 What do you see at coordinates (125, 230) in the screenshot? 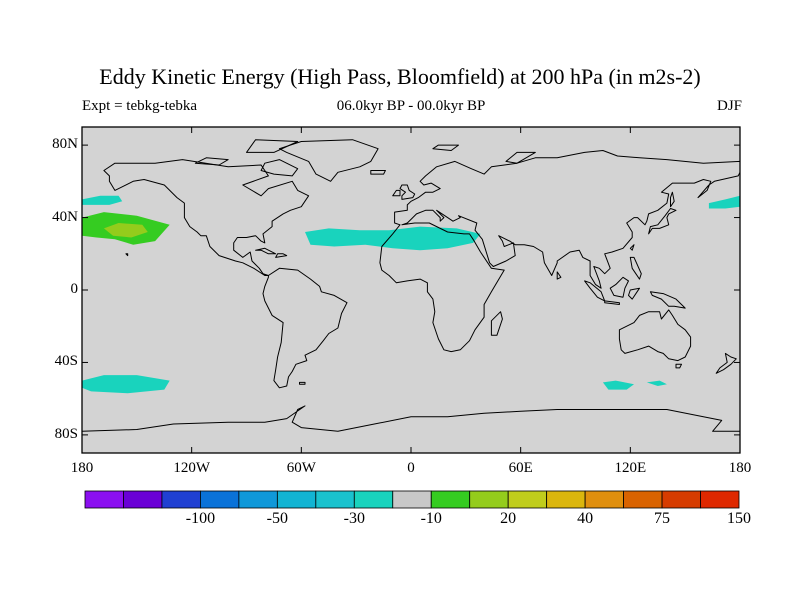
I see `anomaly-region-north-pacific-yellowgreen` at bounding box center [125, 230].